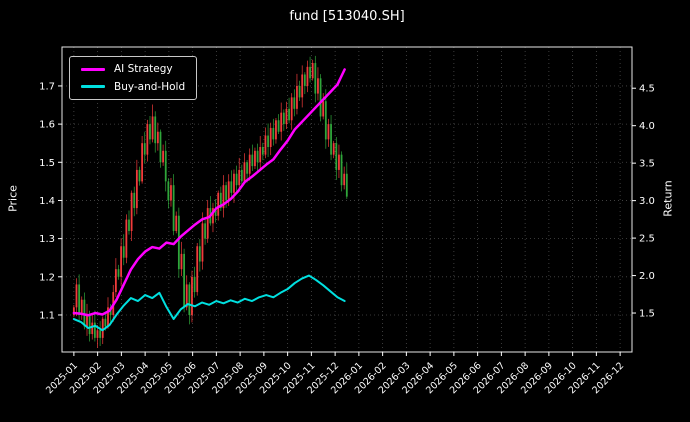 This screenshot has height=422, width=690. I want to click on legend-item-ai-strategy: AI Strategy, so click(133, 69).